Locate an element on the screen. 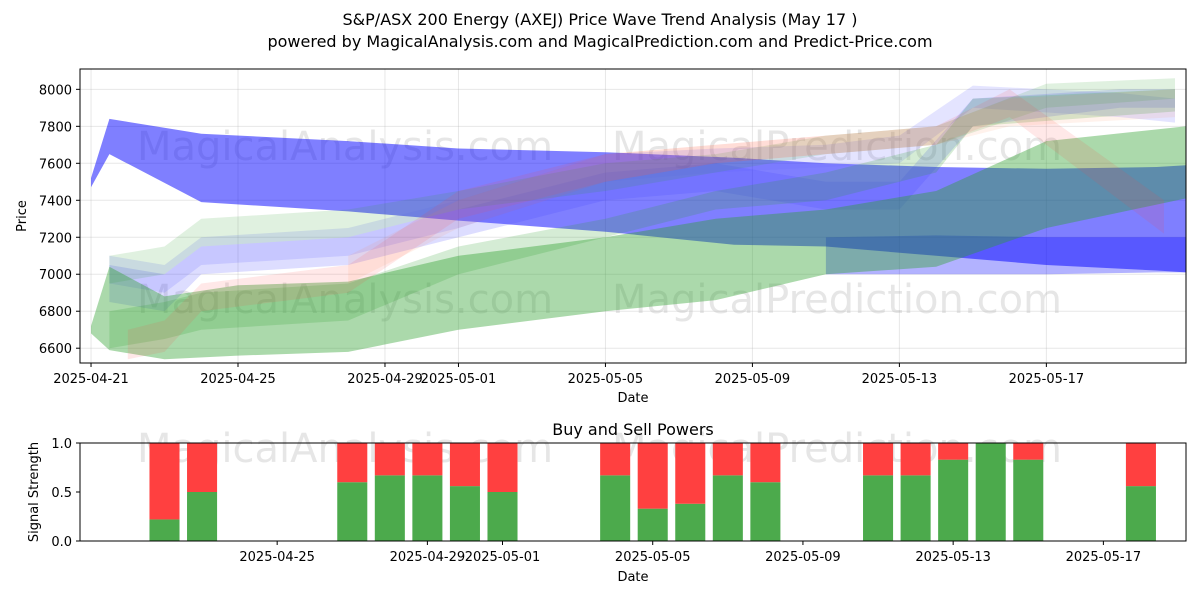 The image size is (1200, 600). y-tick-label: 1.0 is located at coordinates (61, 444).